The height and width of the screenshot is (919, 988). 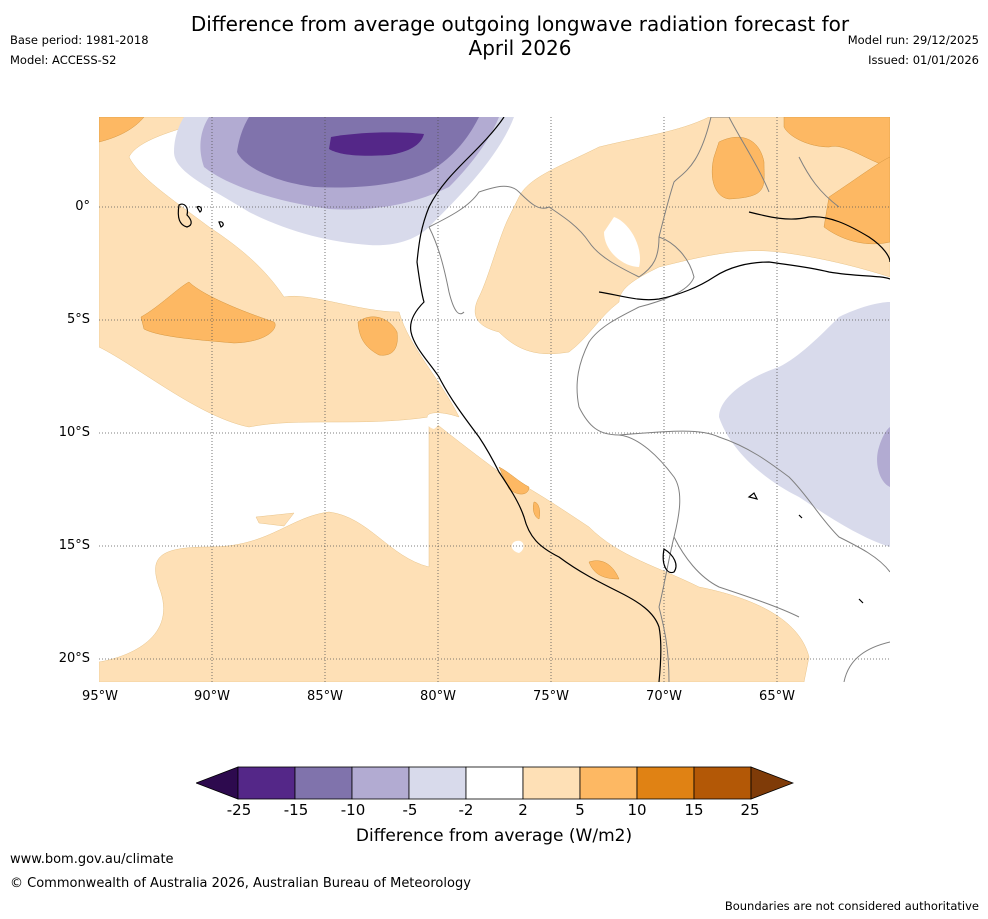 What do you see at coordinates (122, 130) in the screenshot?
I see `region-pacific-top-patch` at bounding box center [122, 130].